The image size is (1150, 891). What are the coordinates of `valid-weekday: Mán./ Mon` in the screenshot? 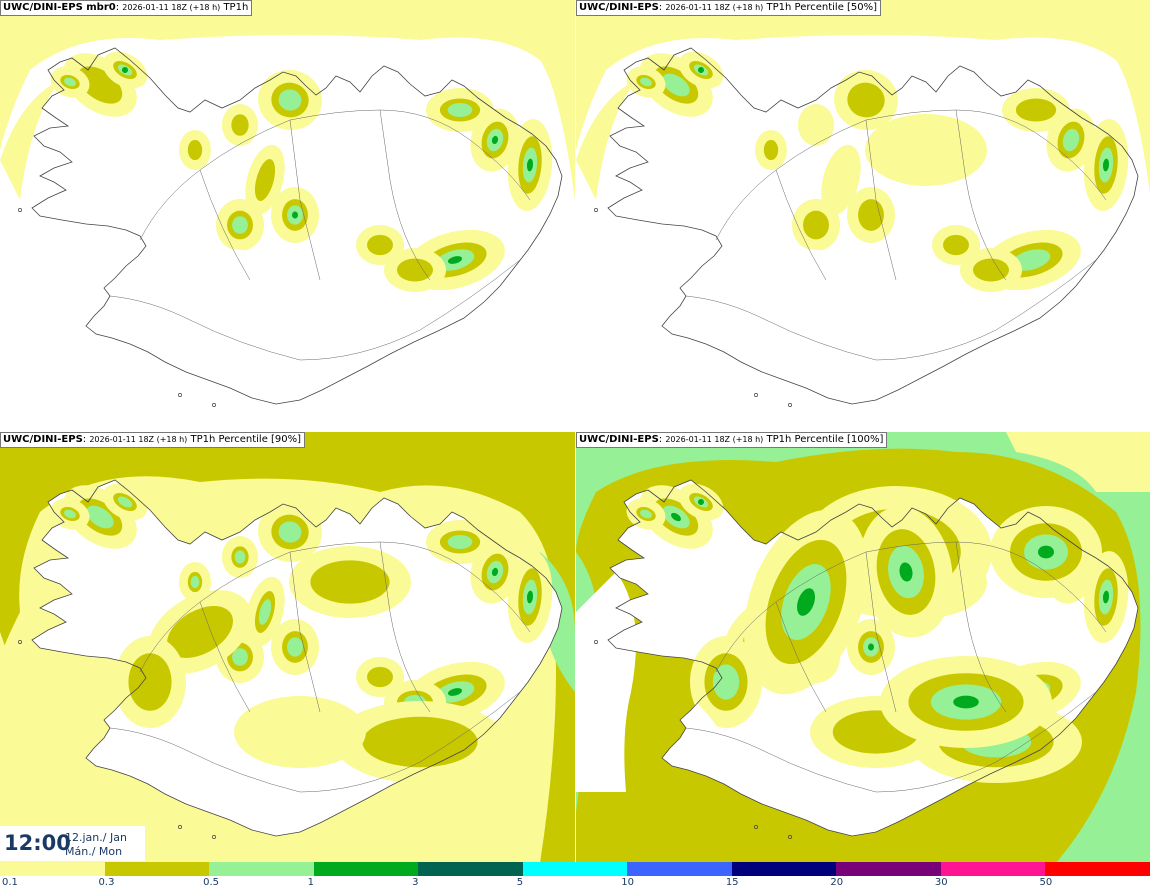 It's located at (94, 851).